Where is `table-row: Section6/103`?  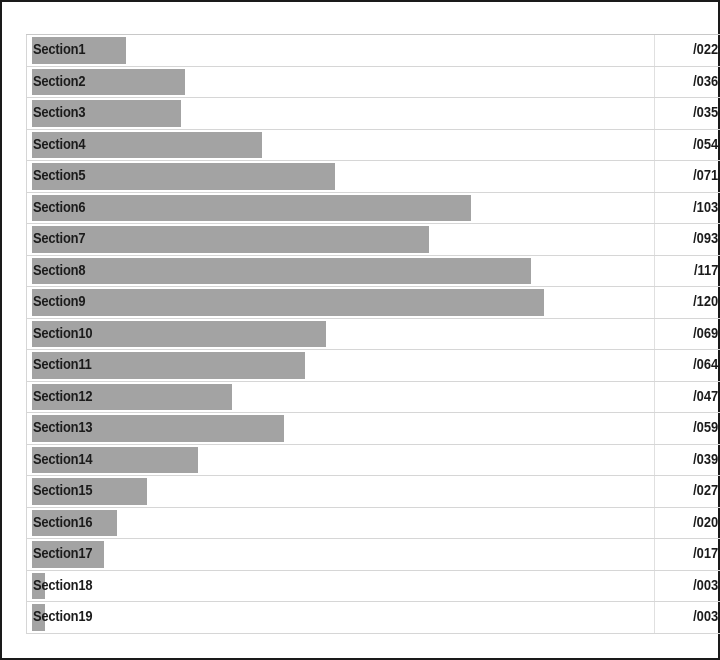
table-row: Section6/103 is located at coordinates (373, 208).